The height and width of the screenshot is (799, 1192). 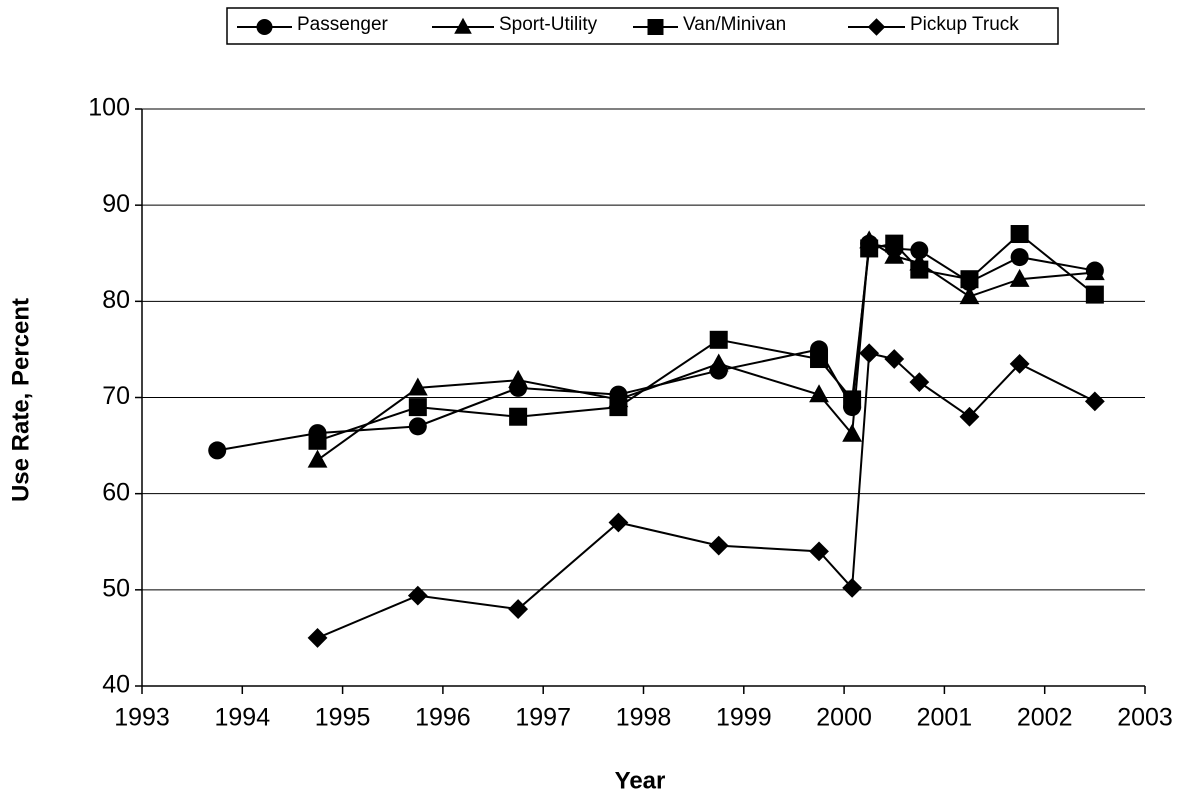 What do you see at coordinates (242, 718) in the screenshot?
I see `x-tick-label: 1994` at bounding box center [242, 718].